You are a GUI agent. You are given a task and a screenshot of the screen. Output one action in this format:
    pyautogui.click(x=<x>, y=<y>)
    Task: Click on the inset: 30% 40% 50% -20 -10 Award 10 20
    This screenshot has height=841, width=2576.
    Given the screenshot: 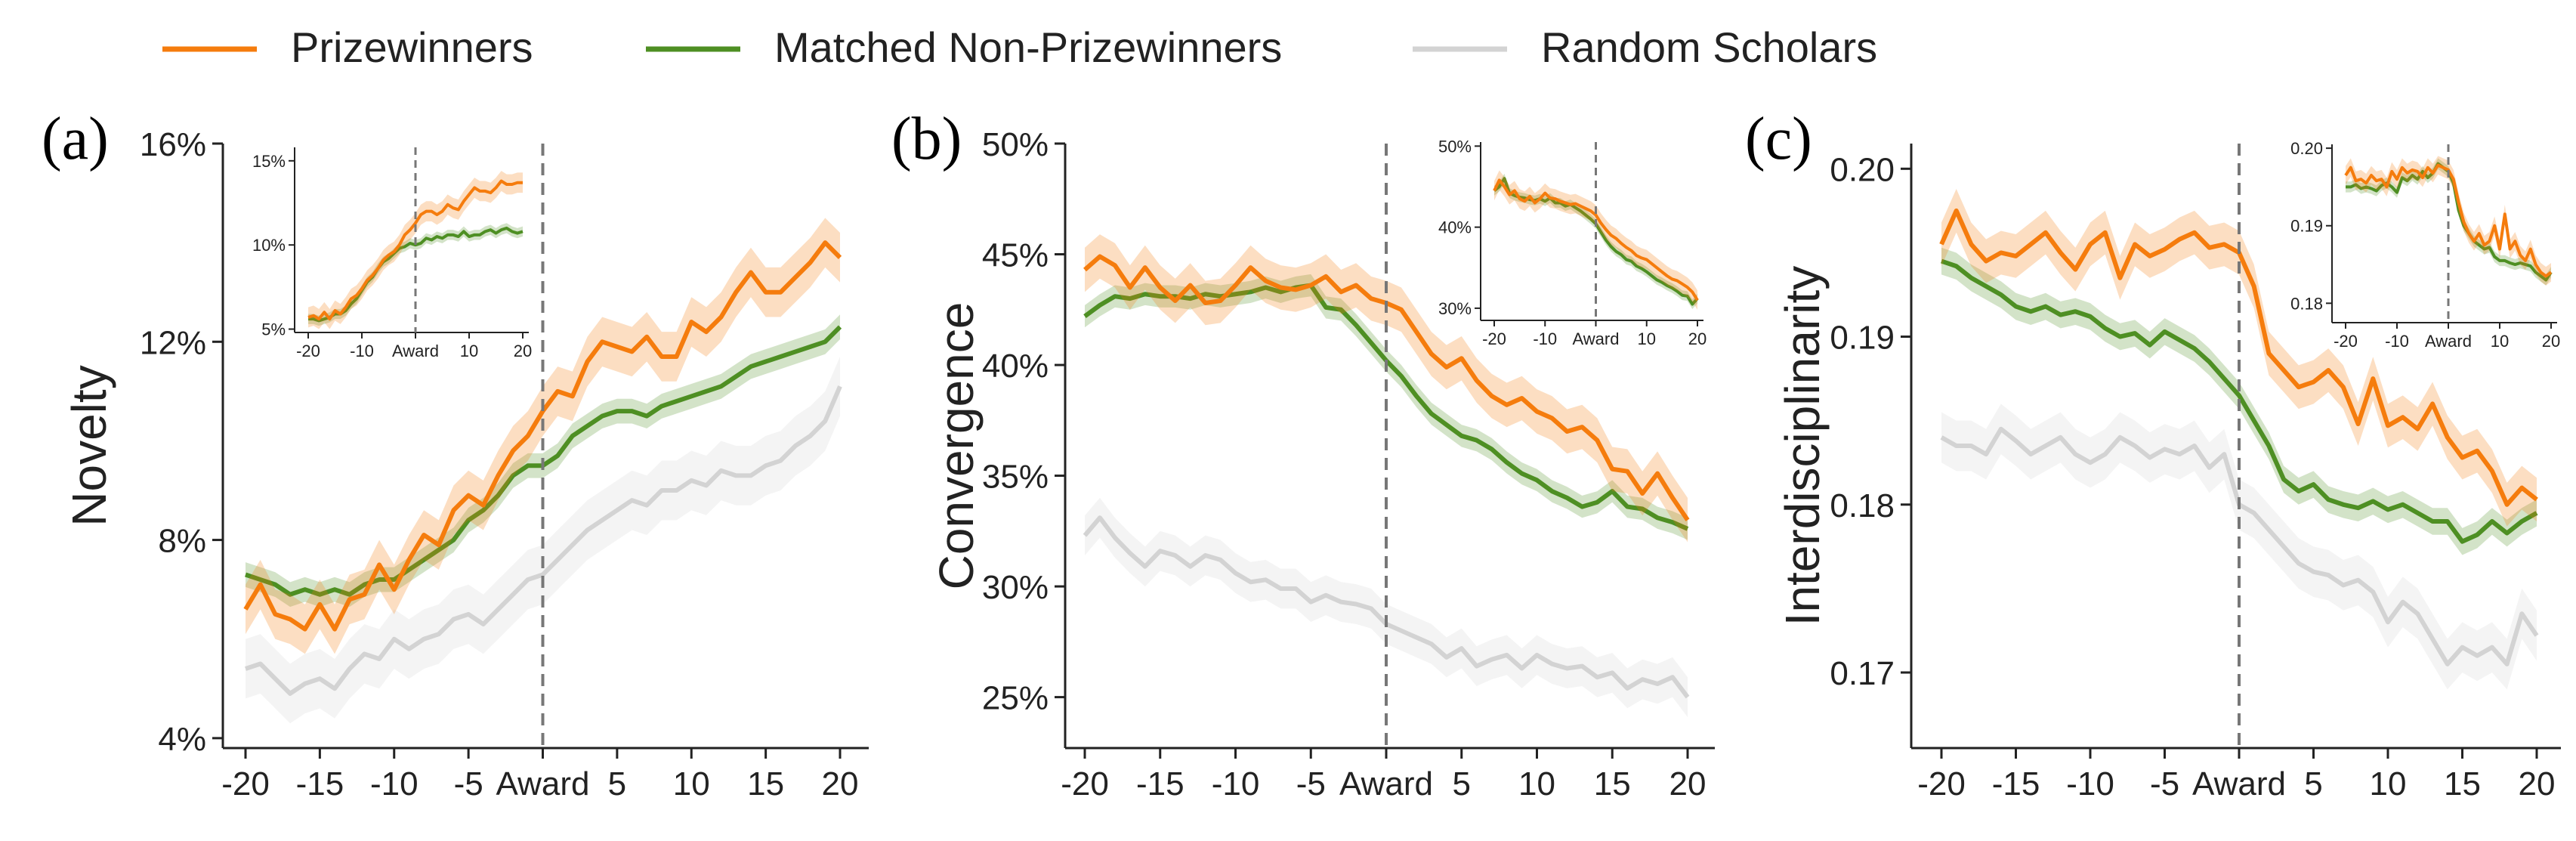 What is the action you would take?
    pyautogui.click(x=1572, y=242)
    